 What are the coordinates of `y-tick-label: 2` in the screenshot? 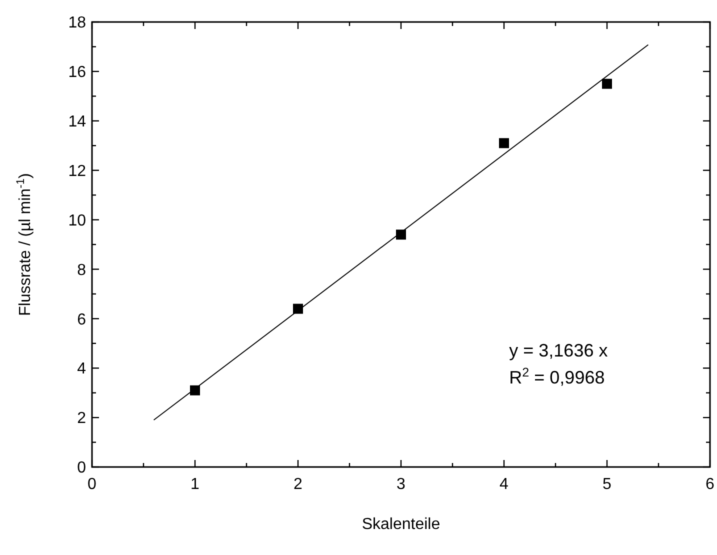 It's located at (81, 419).